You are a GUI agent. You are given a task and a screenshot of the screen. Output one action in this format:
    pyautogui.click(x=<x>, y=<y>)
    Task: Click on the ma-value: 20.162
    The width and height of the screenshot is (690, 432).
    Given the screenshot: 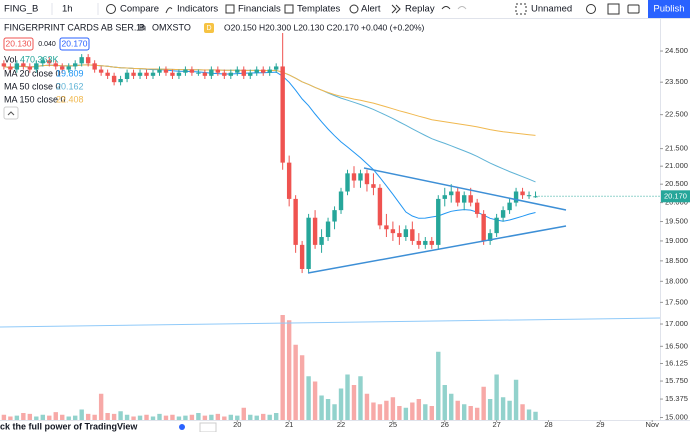 What is the action you would take?
    pyautogui.click(x=70, y=86)
    